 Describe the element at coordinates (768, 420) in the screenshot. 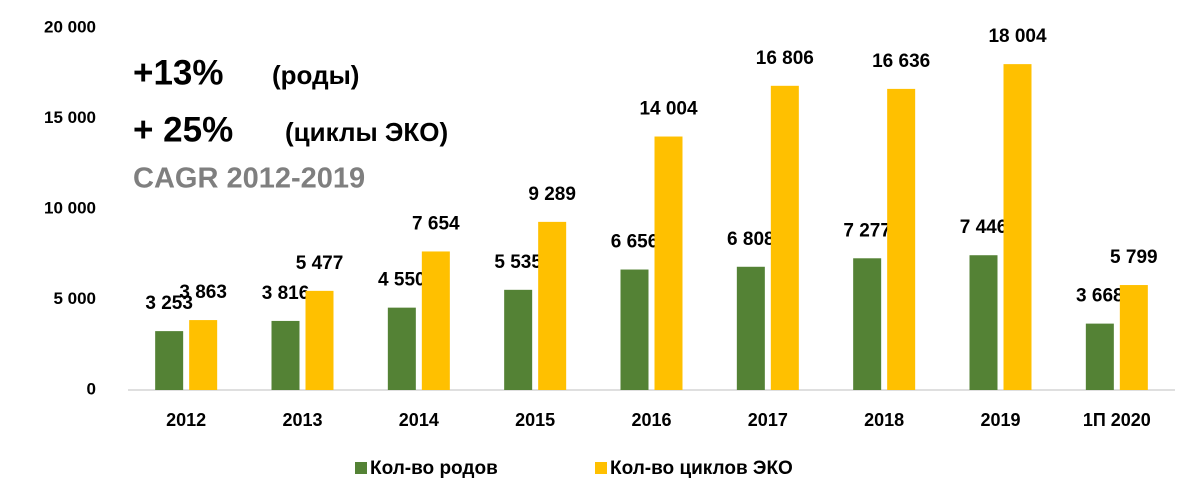

I see `x-tick-label: 2017` at that location.